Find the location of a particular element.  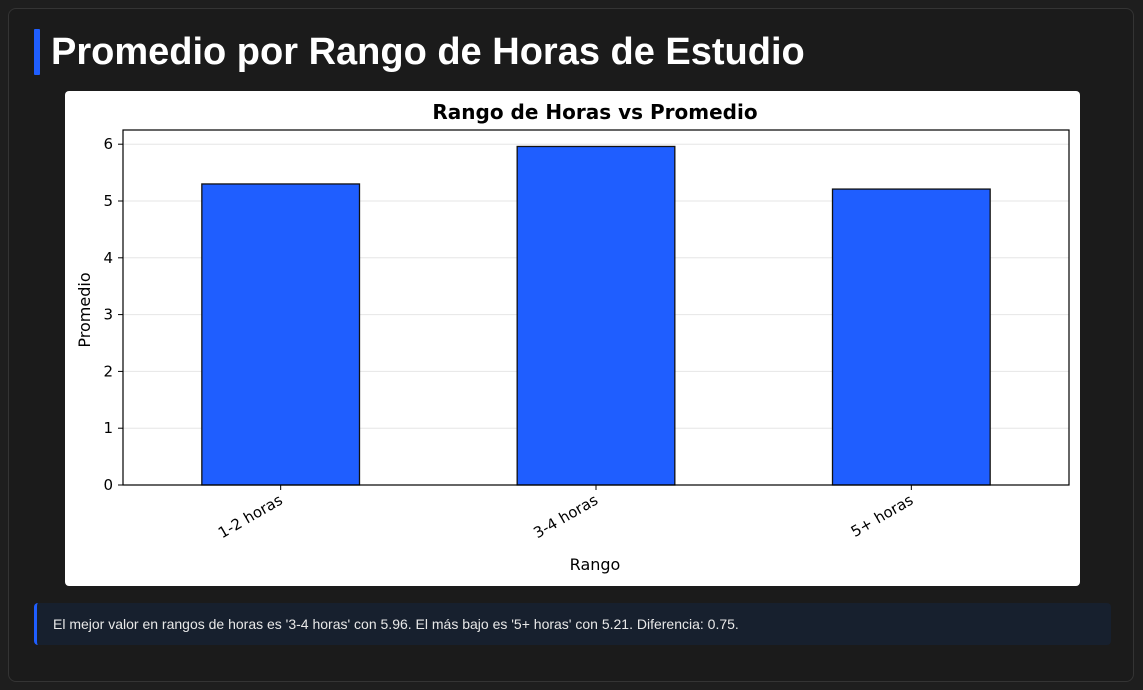

x-tick-label: 1-2 horas is located at coordinates (250, 516).